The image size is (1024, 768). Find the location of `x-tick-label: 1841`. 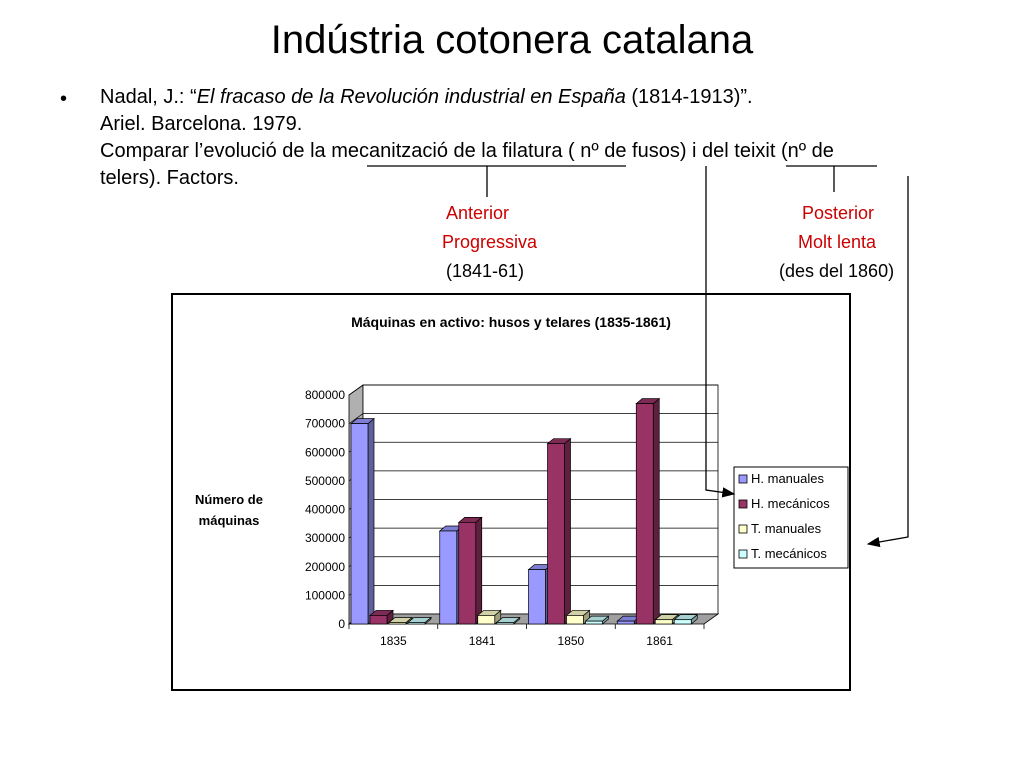

x-tick-label: 1841 is located at coordinates (482, 641).